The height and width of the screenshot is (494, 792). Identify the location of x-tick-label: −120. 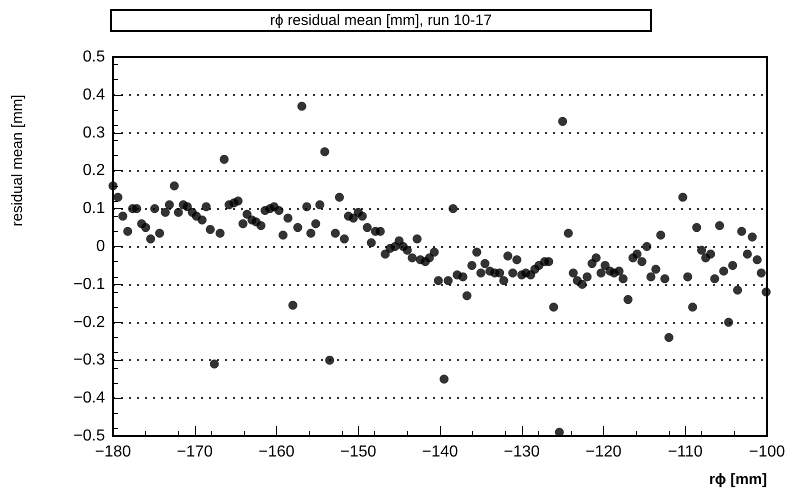
(603, 452).